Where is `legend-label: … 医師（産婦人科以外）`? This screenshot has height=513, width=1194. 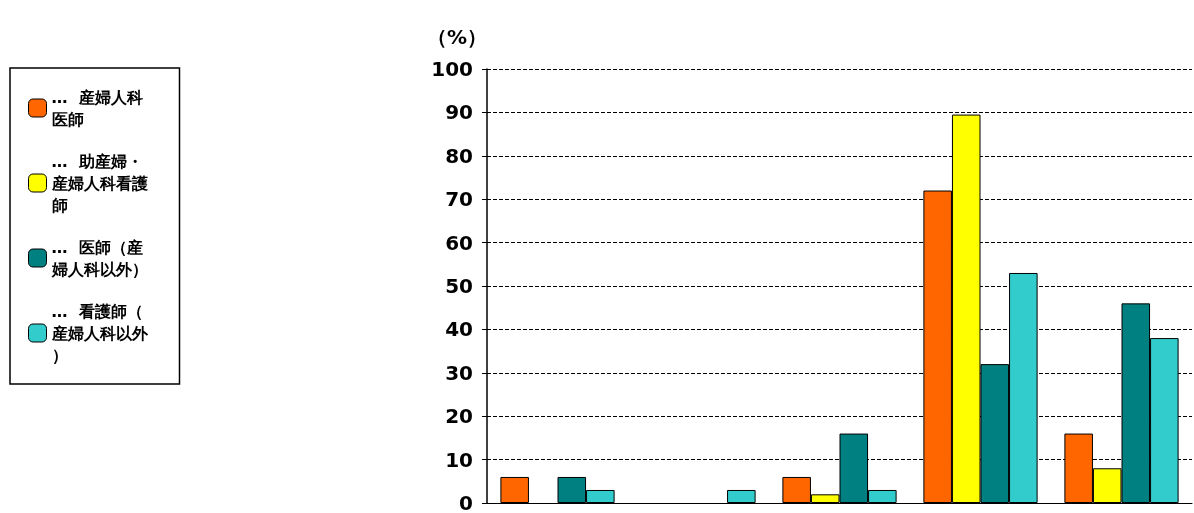 legend-label: … 医師（産婦人科以外） is located at coordinates (99, 258).